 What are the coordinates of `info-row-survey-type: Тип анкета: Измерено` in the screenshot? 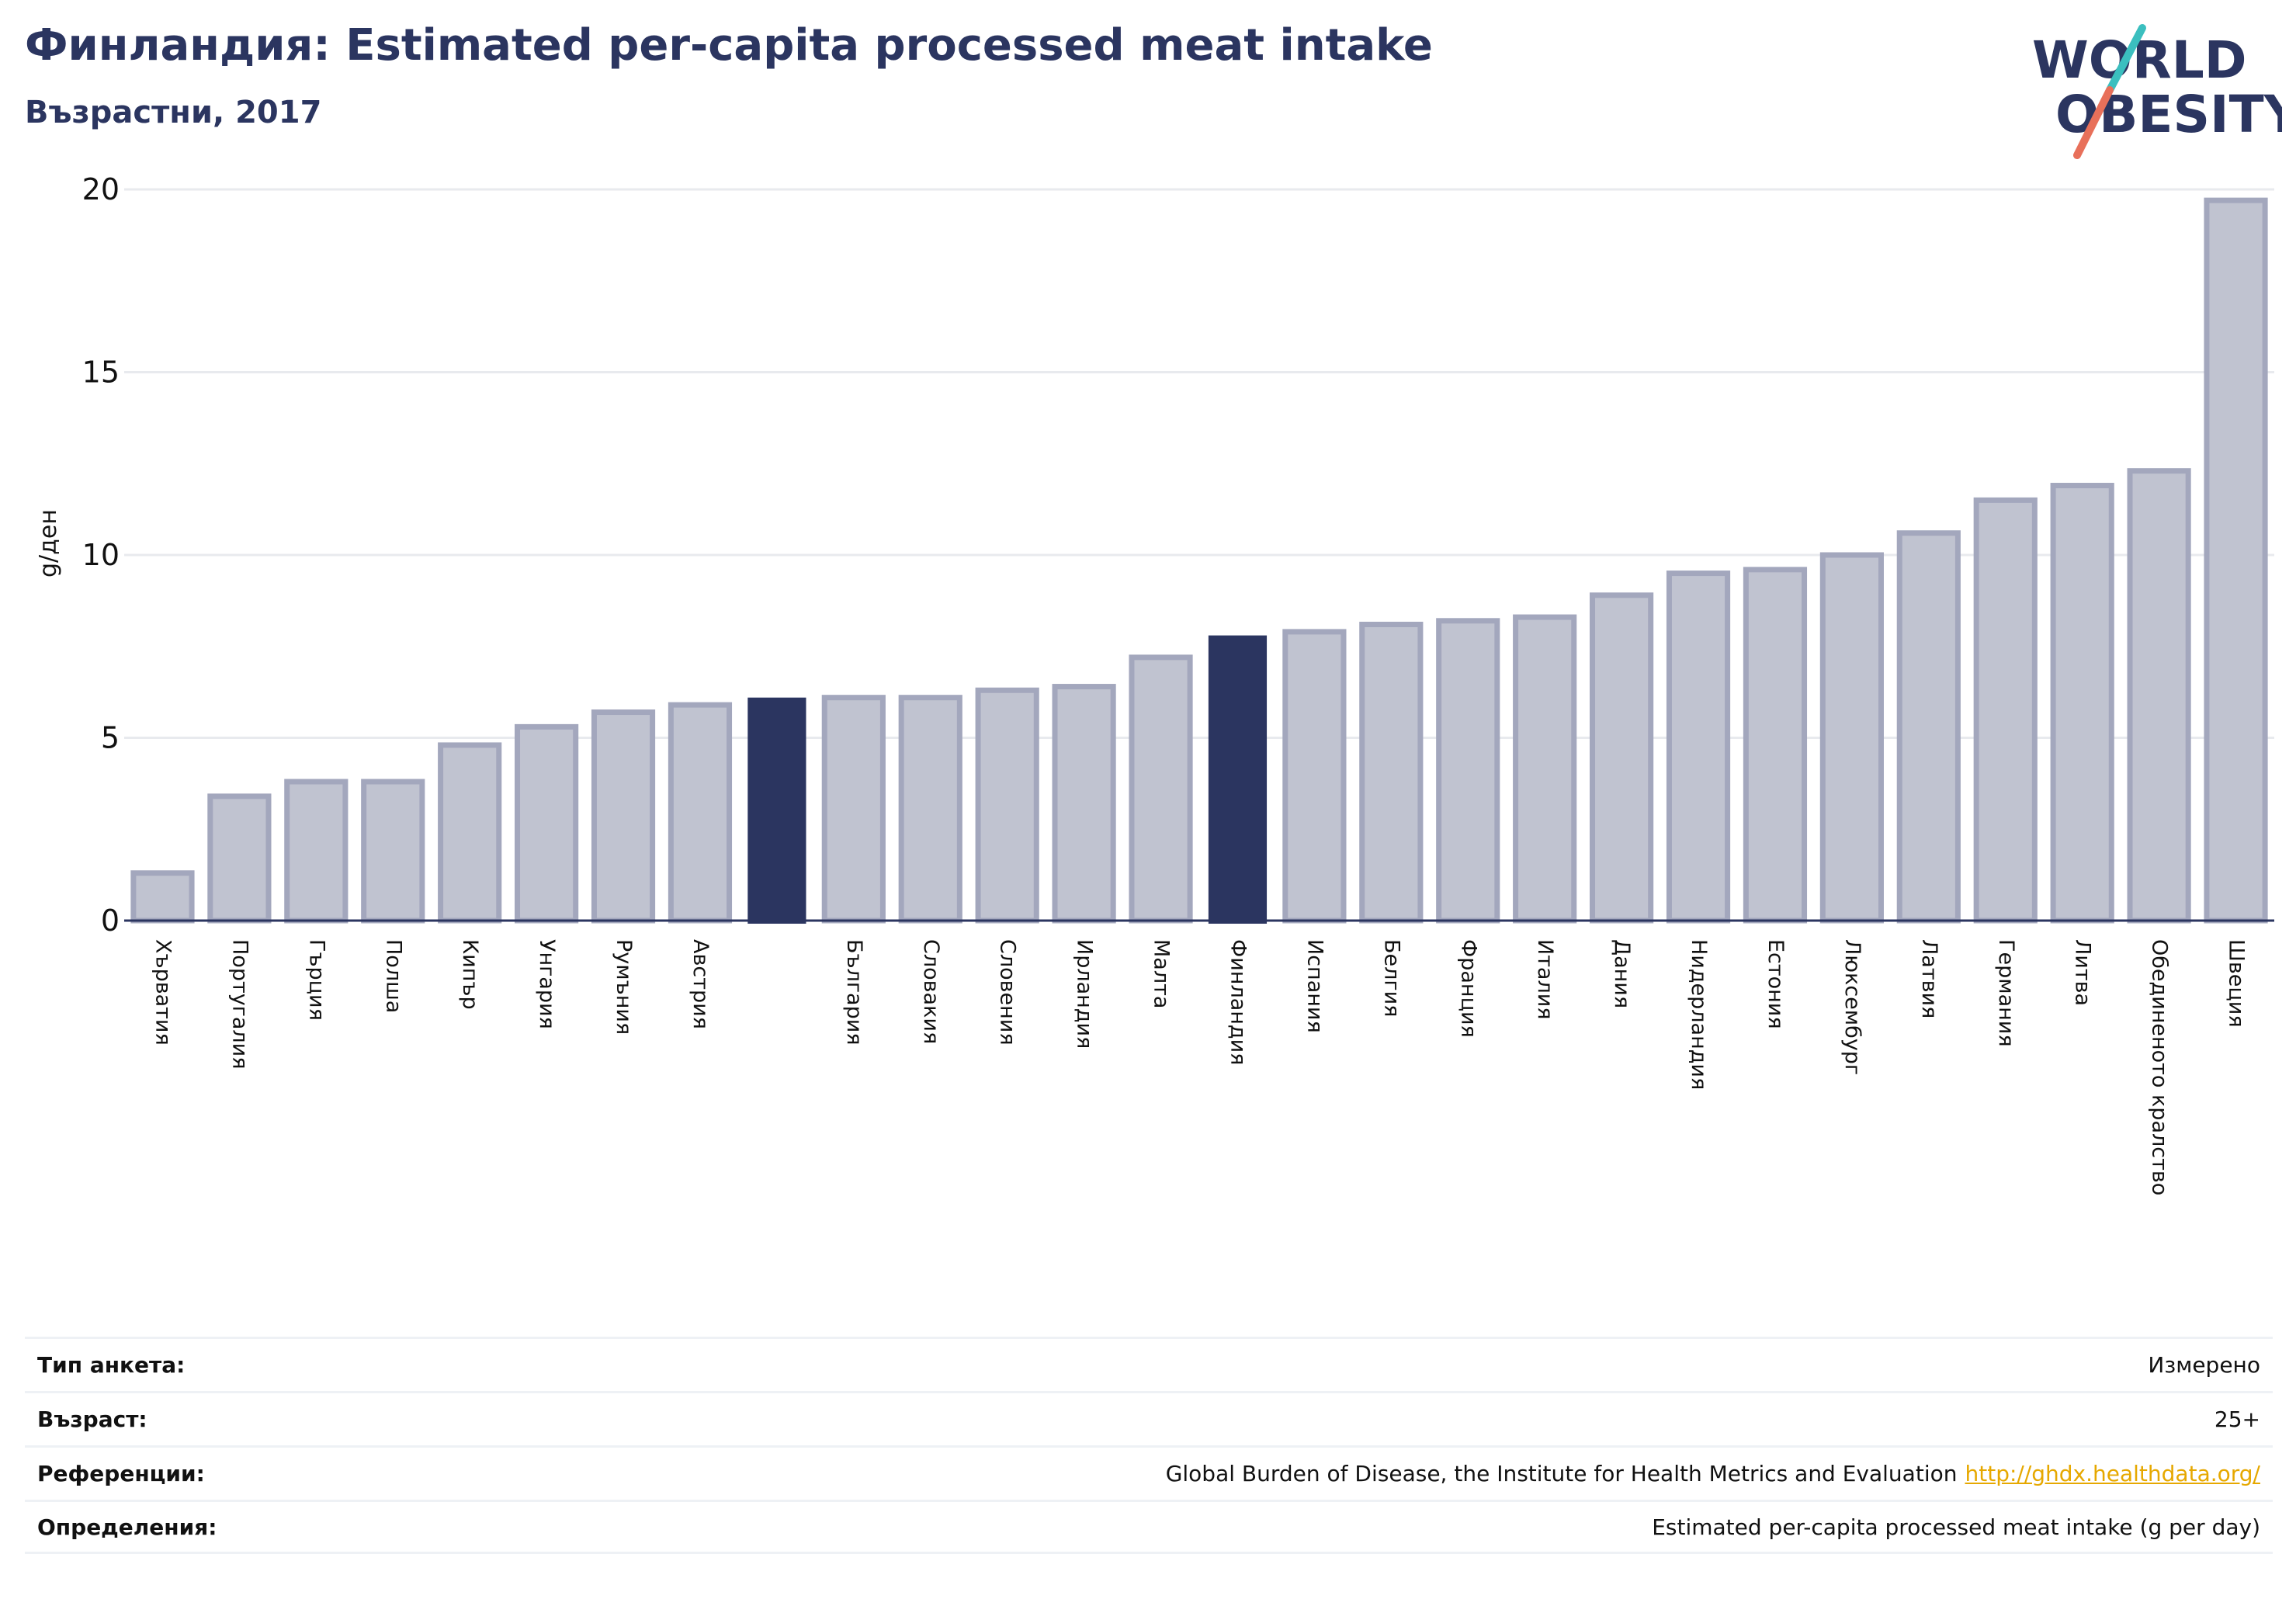 It's located at (1149, 1364).